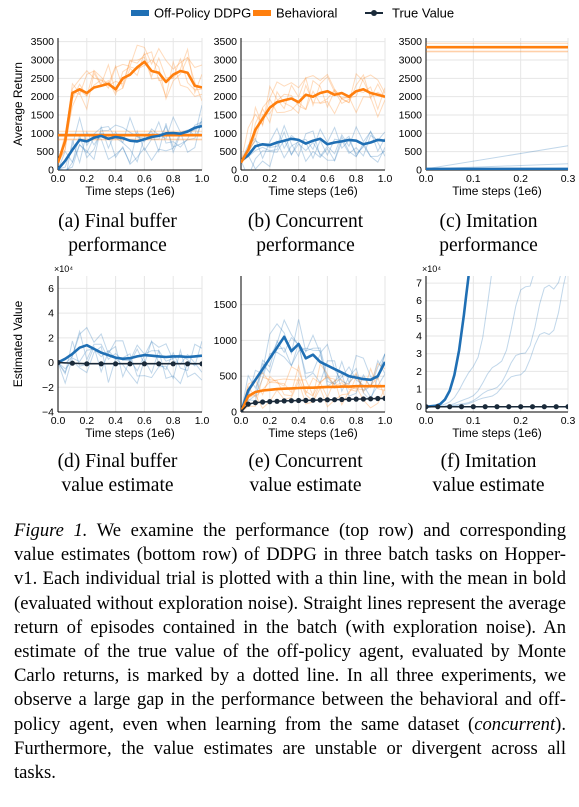 The height and width of the screenshot is (807, 579). Describe the element at coordinates (423, 13) in the screenshot. I see `legend-label-truevalue: True Value` at that location.